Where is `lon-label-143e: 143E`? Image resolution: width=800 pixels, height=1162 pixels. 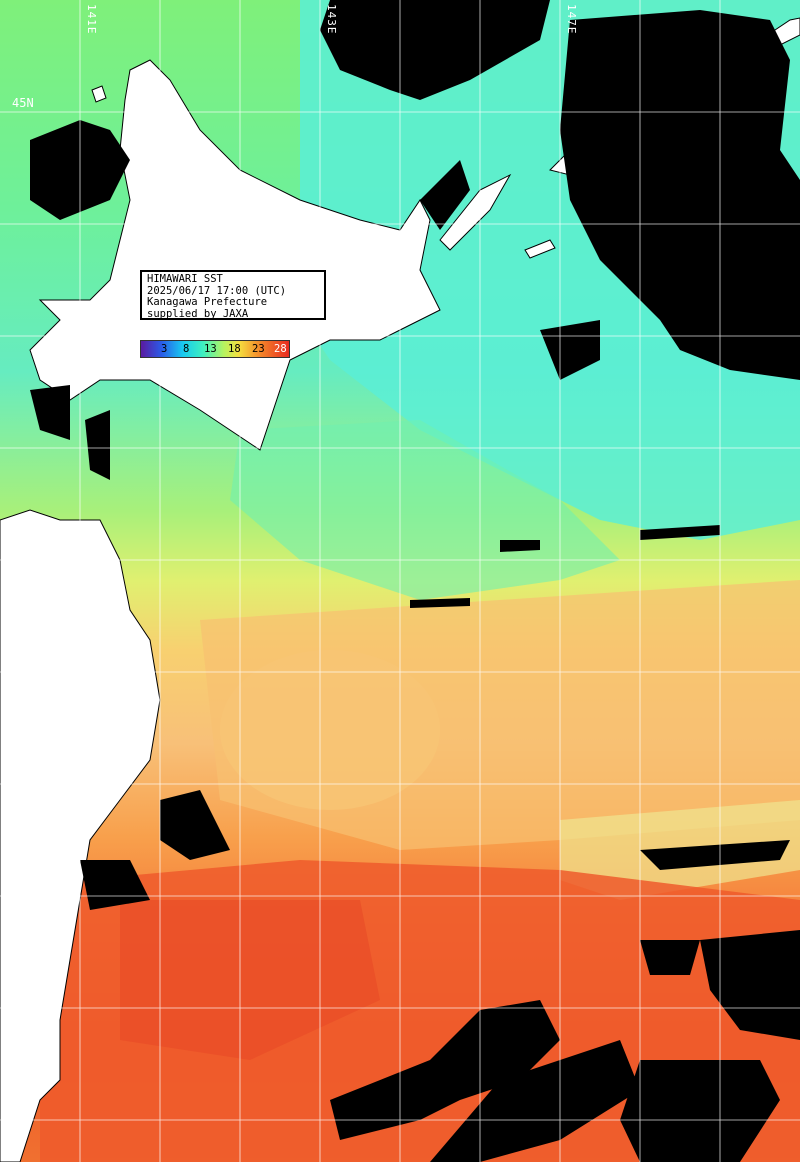
lon-label-143e: 143E is located at coordinates (331, 19).